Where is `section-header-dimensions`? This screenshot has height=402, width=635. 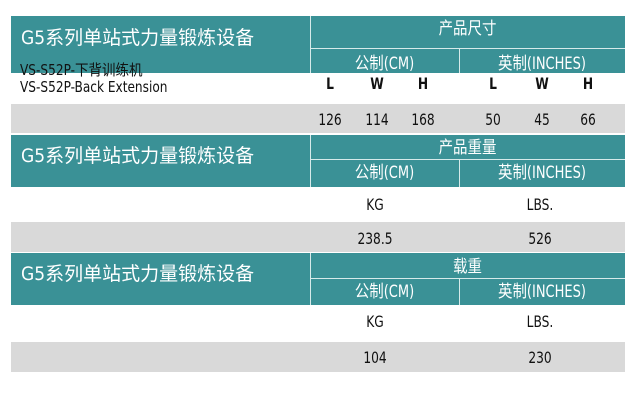
section-header-dimensions is located at coordinates (318, 44).